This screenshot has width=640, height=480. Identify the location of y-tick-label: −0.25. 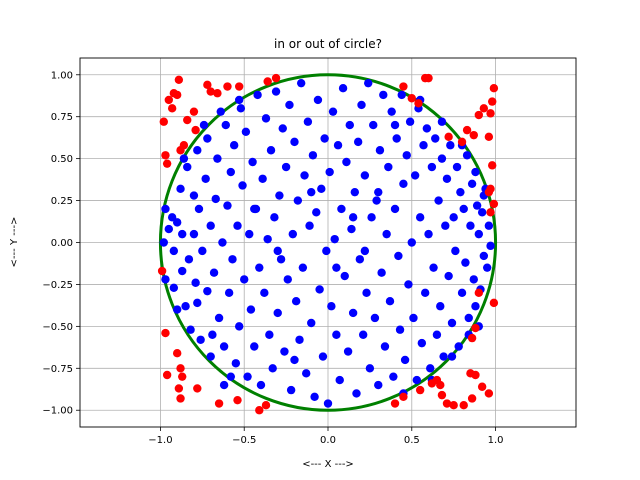
(57, 285).